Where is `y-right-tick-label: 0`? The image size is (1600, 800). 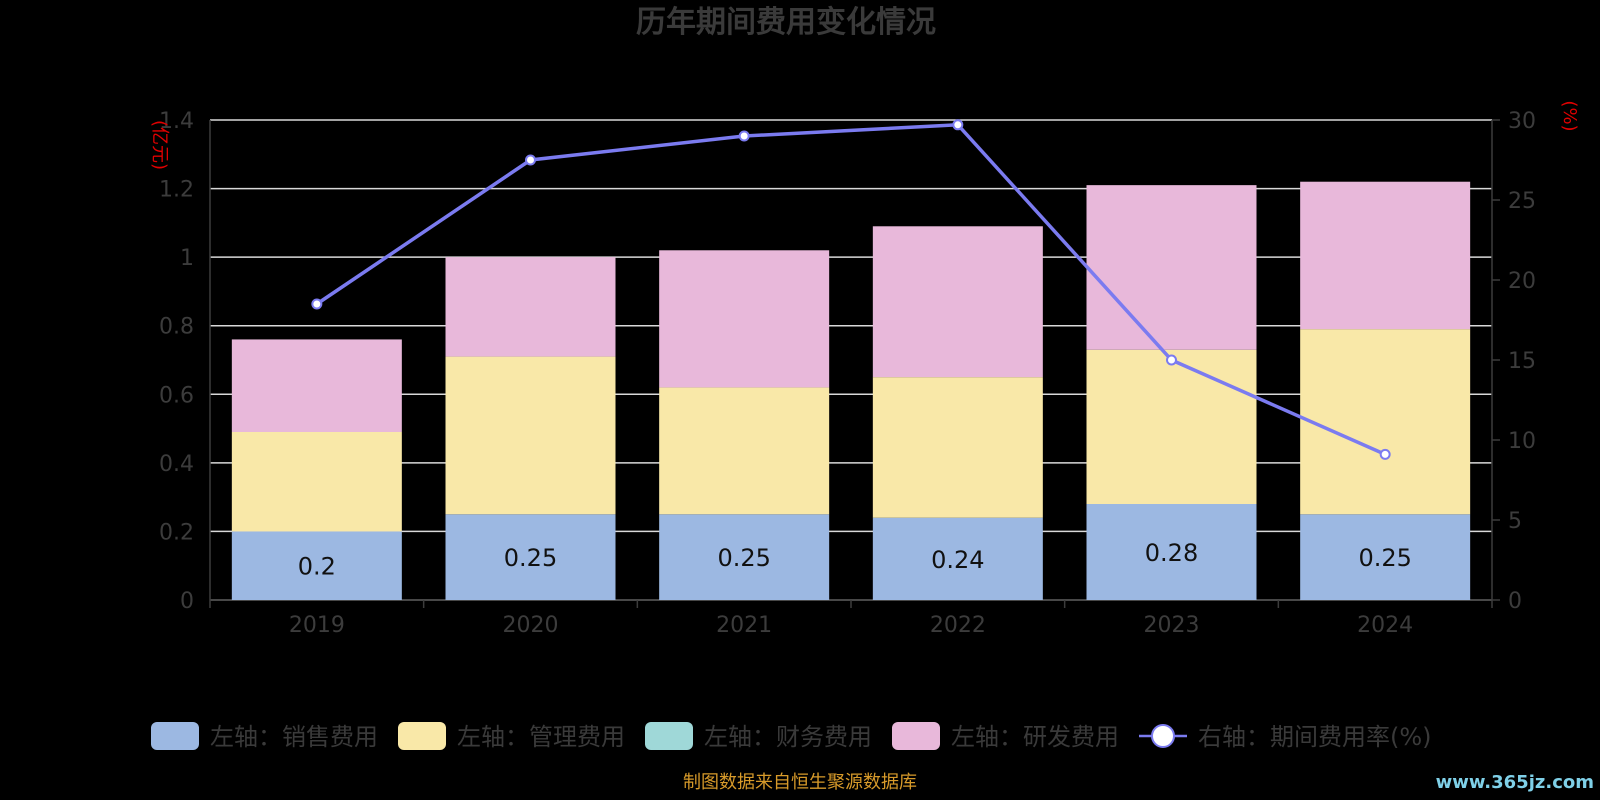
y-right-tick-label: 0 is located at coordinates (1515, 601).